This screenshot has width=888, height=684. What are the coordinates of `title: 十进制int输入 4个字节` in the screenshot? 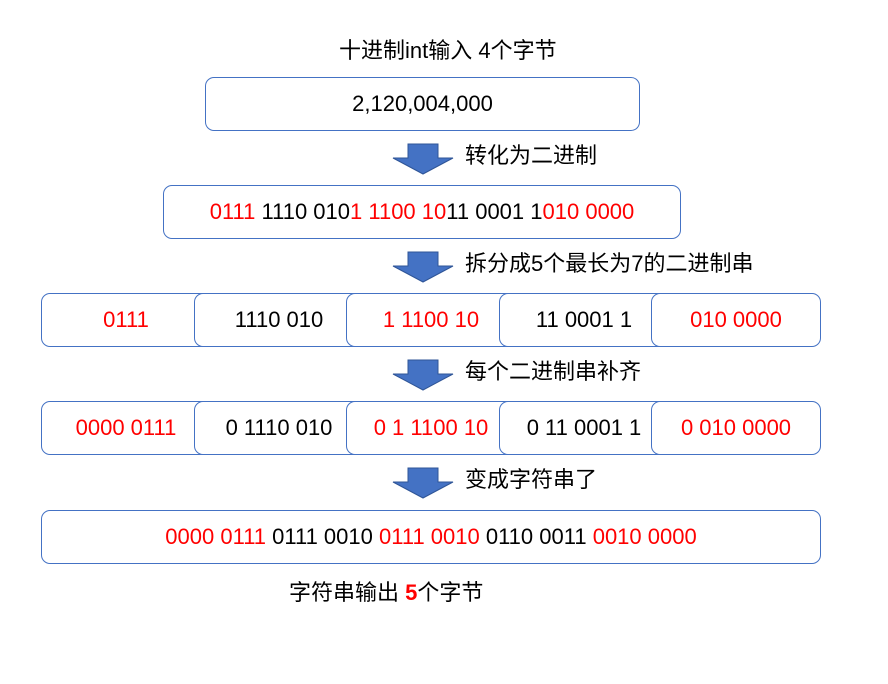 It's located at (448, 50).